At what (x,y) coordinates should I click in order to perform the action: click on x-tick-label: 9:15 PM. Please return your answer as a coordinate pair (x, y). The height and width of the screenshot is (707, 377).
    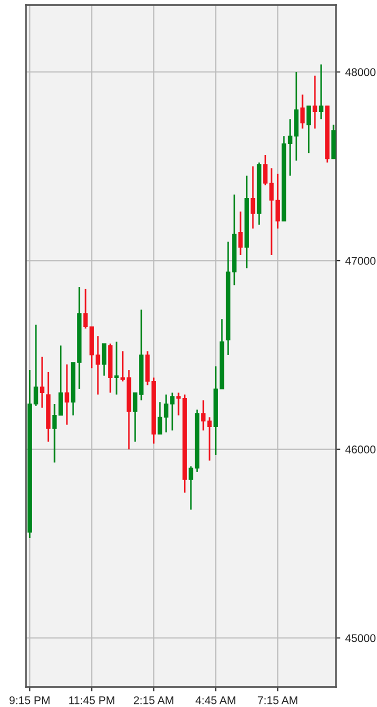
    Looking at the image, I should click on (30, 700).